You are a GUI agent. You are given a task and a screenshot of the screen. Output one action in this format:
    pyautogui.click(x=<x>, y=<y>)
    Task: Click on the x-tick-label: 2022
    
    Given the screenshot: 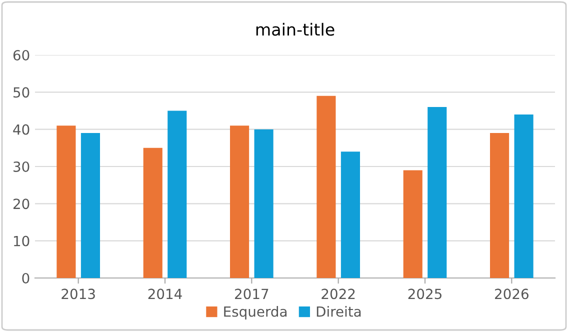 What is the action you would take?
    pyautogui.click(x=338, y=294)
    